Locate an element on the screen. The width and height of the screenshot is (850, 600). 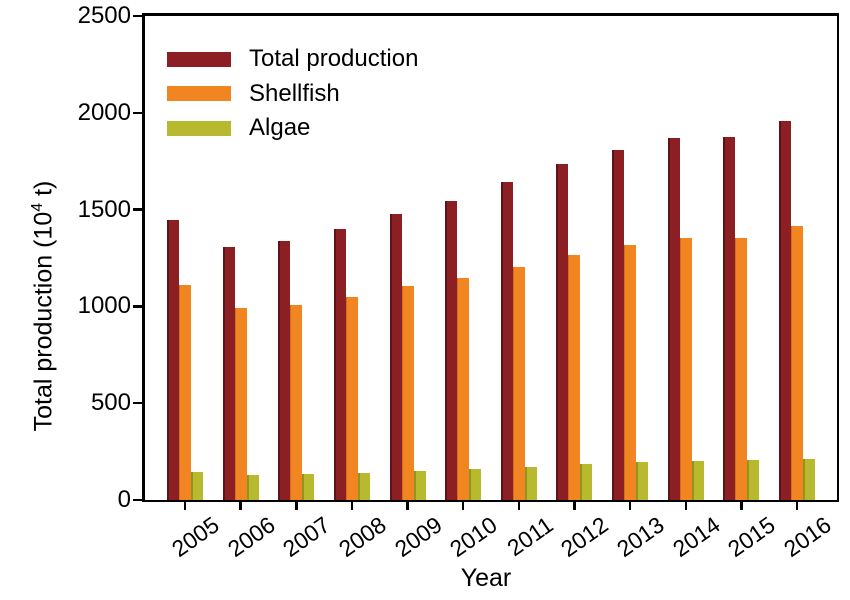
bar-2011-shellfish is located at coordinates (518, 383).